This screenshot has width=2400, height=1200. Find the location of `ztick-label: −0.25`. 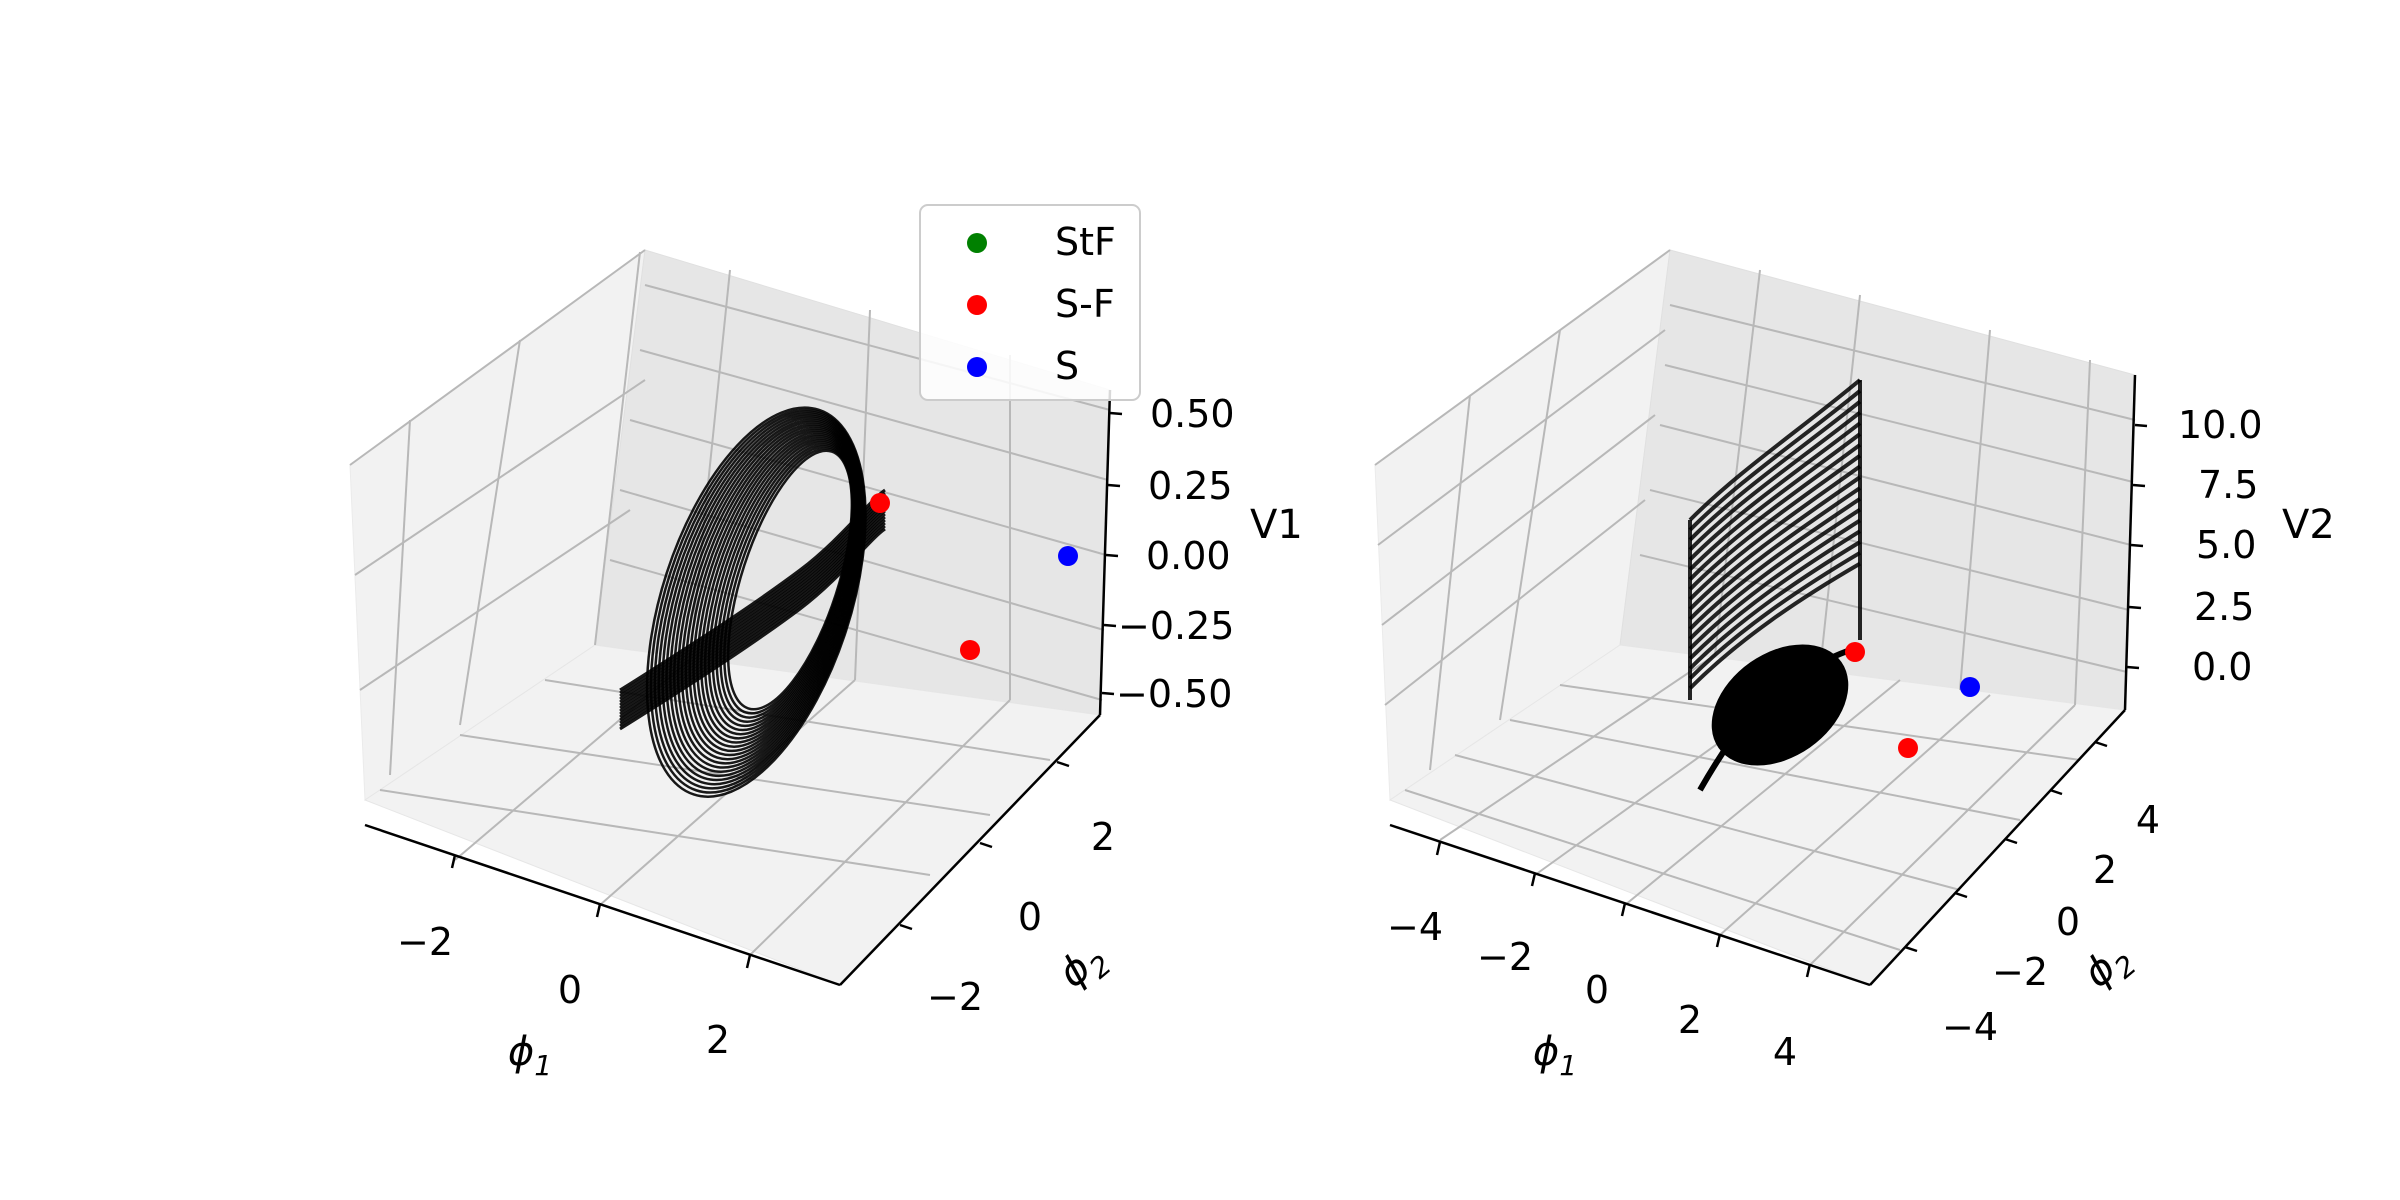

ztick-label: −0.25 is located at coordinates (1176, 626).